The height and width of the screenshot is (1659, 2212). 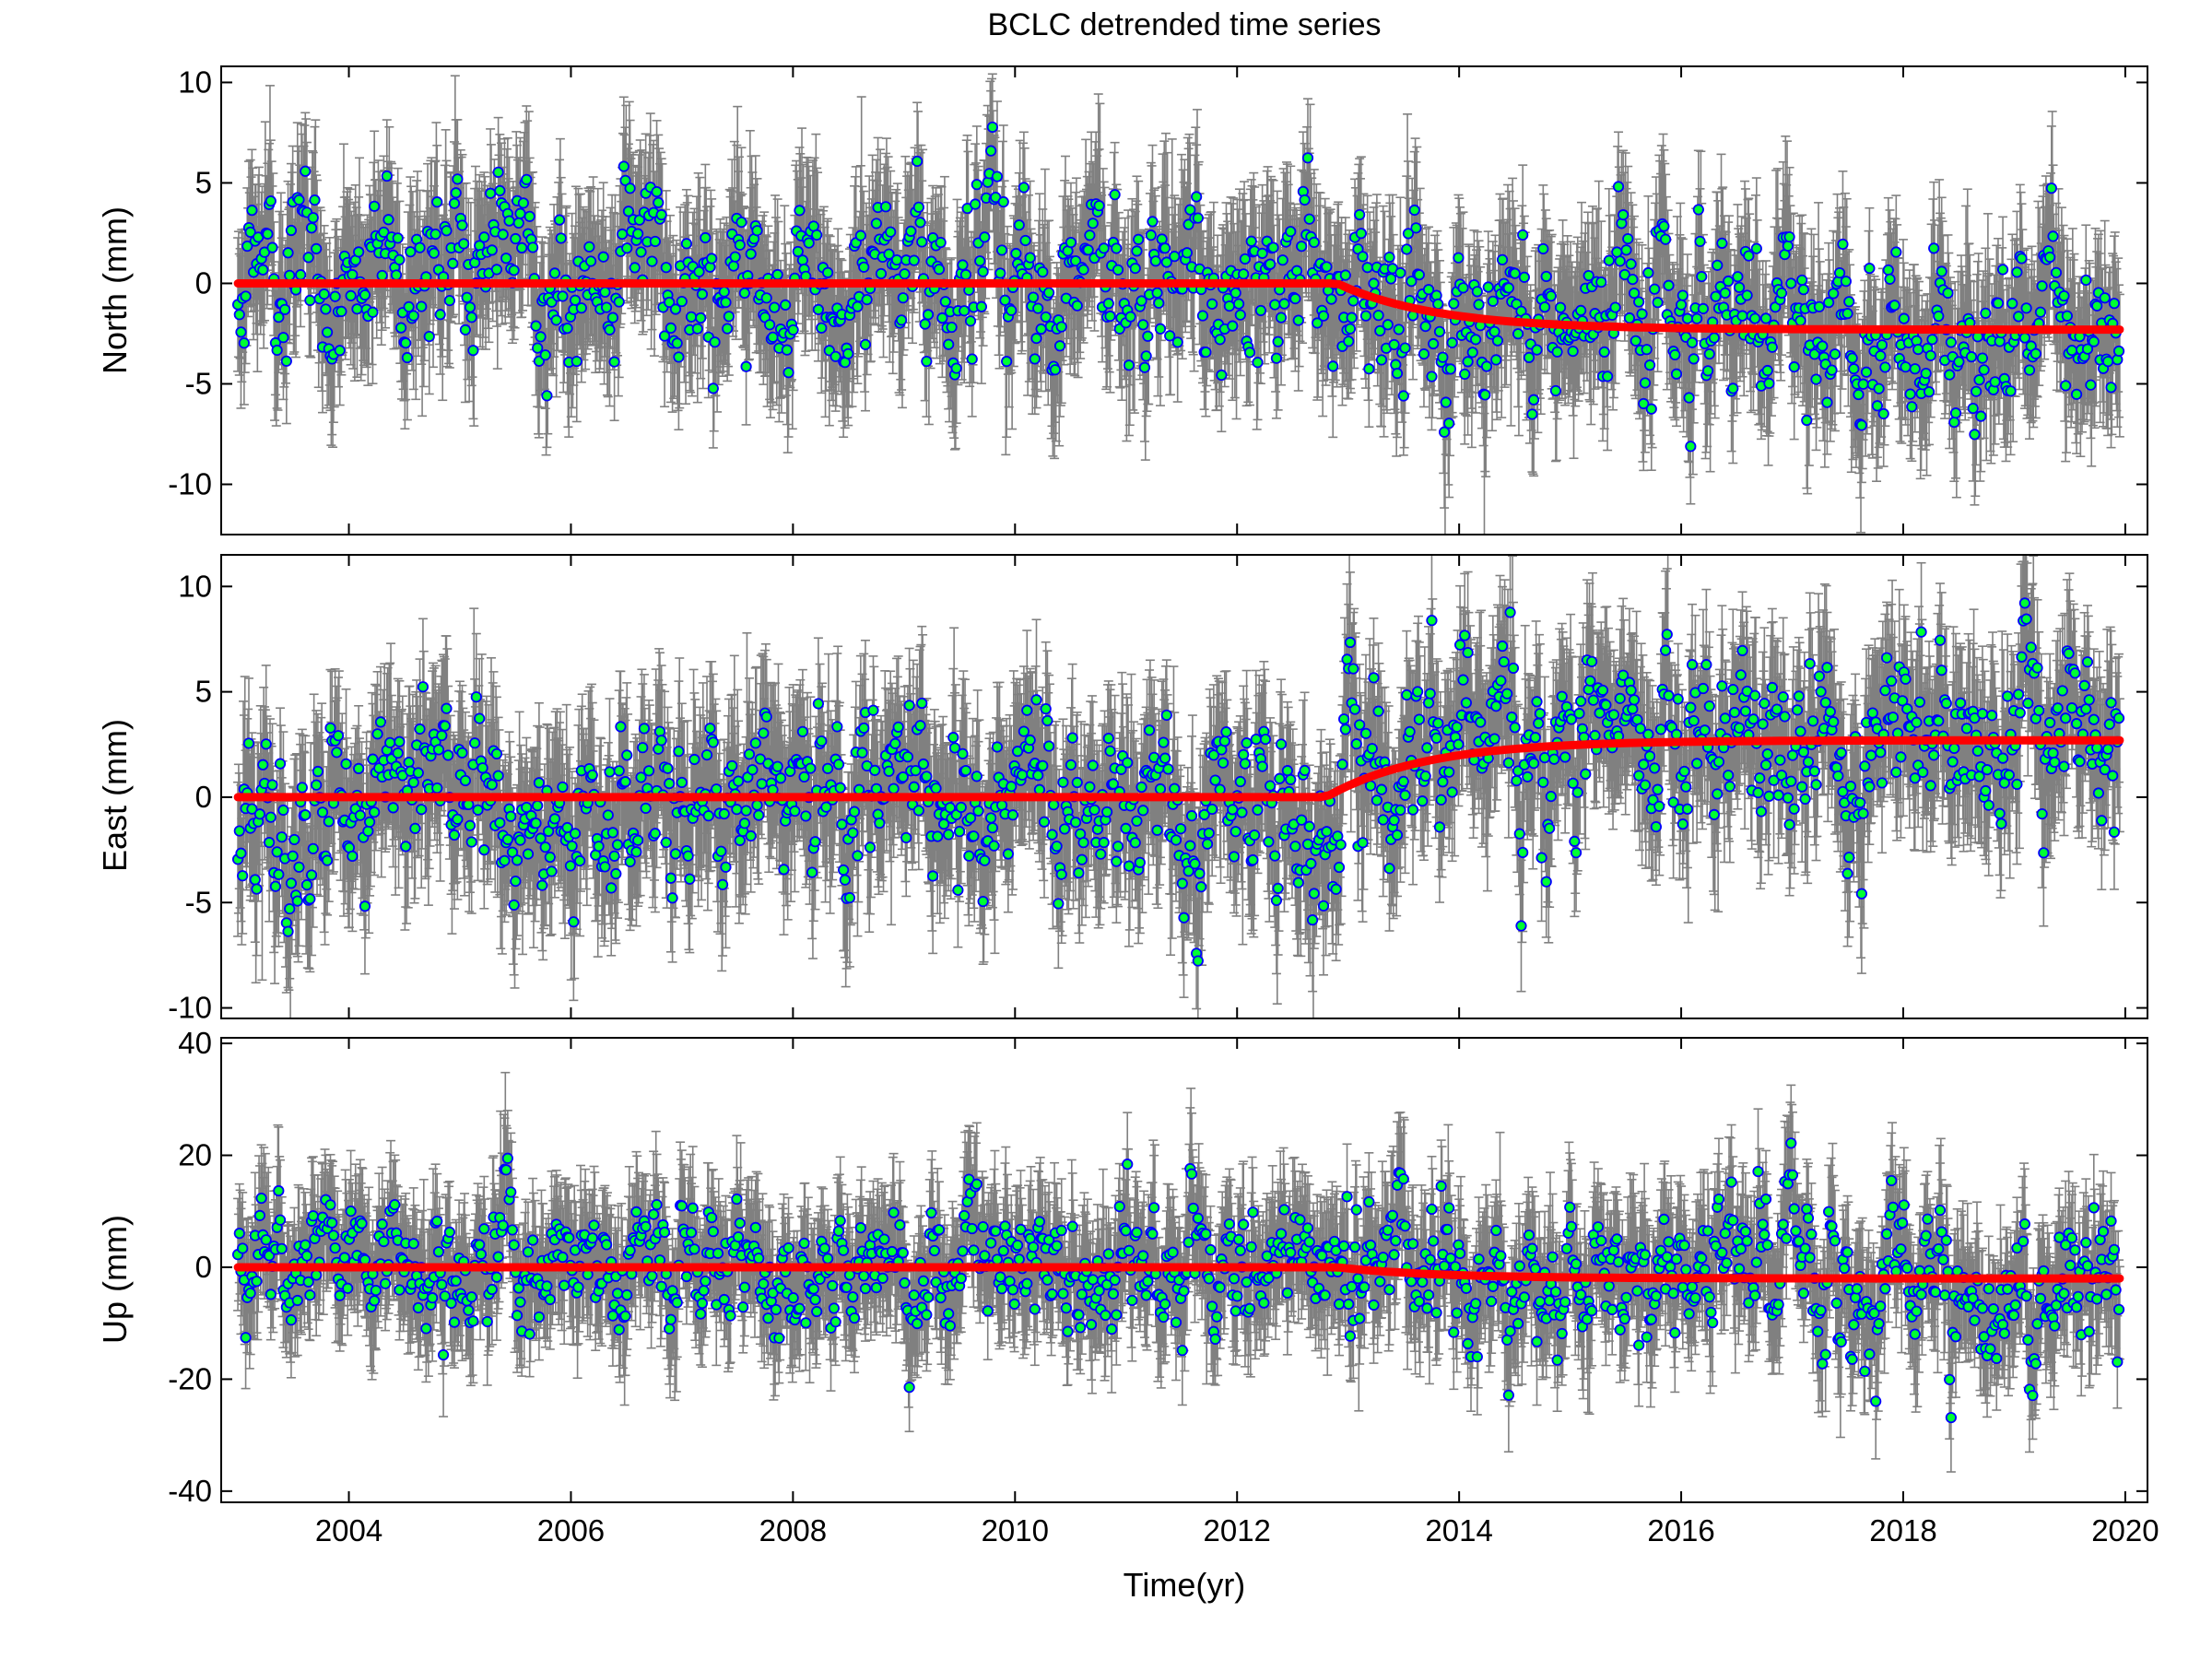 I want to click on chart-title: BCLC detrended time series, so click(x=1184, y=24).